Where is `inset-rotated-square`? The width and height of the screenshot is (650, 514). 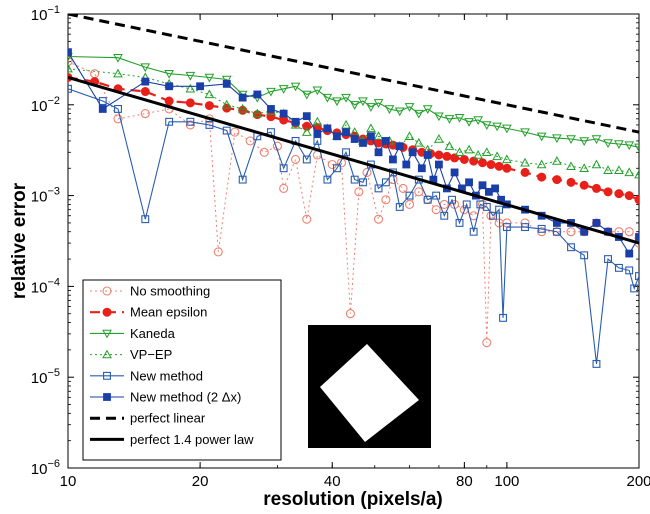 inset-rotated-square is located at coordinates (369, 393).